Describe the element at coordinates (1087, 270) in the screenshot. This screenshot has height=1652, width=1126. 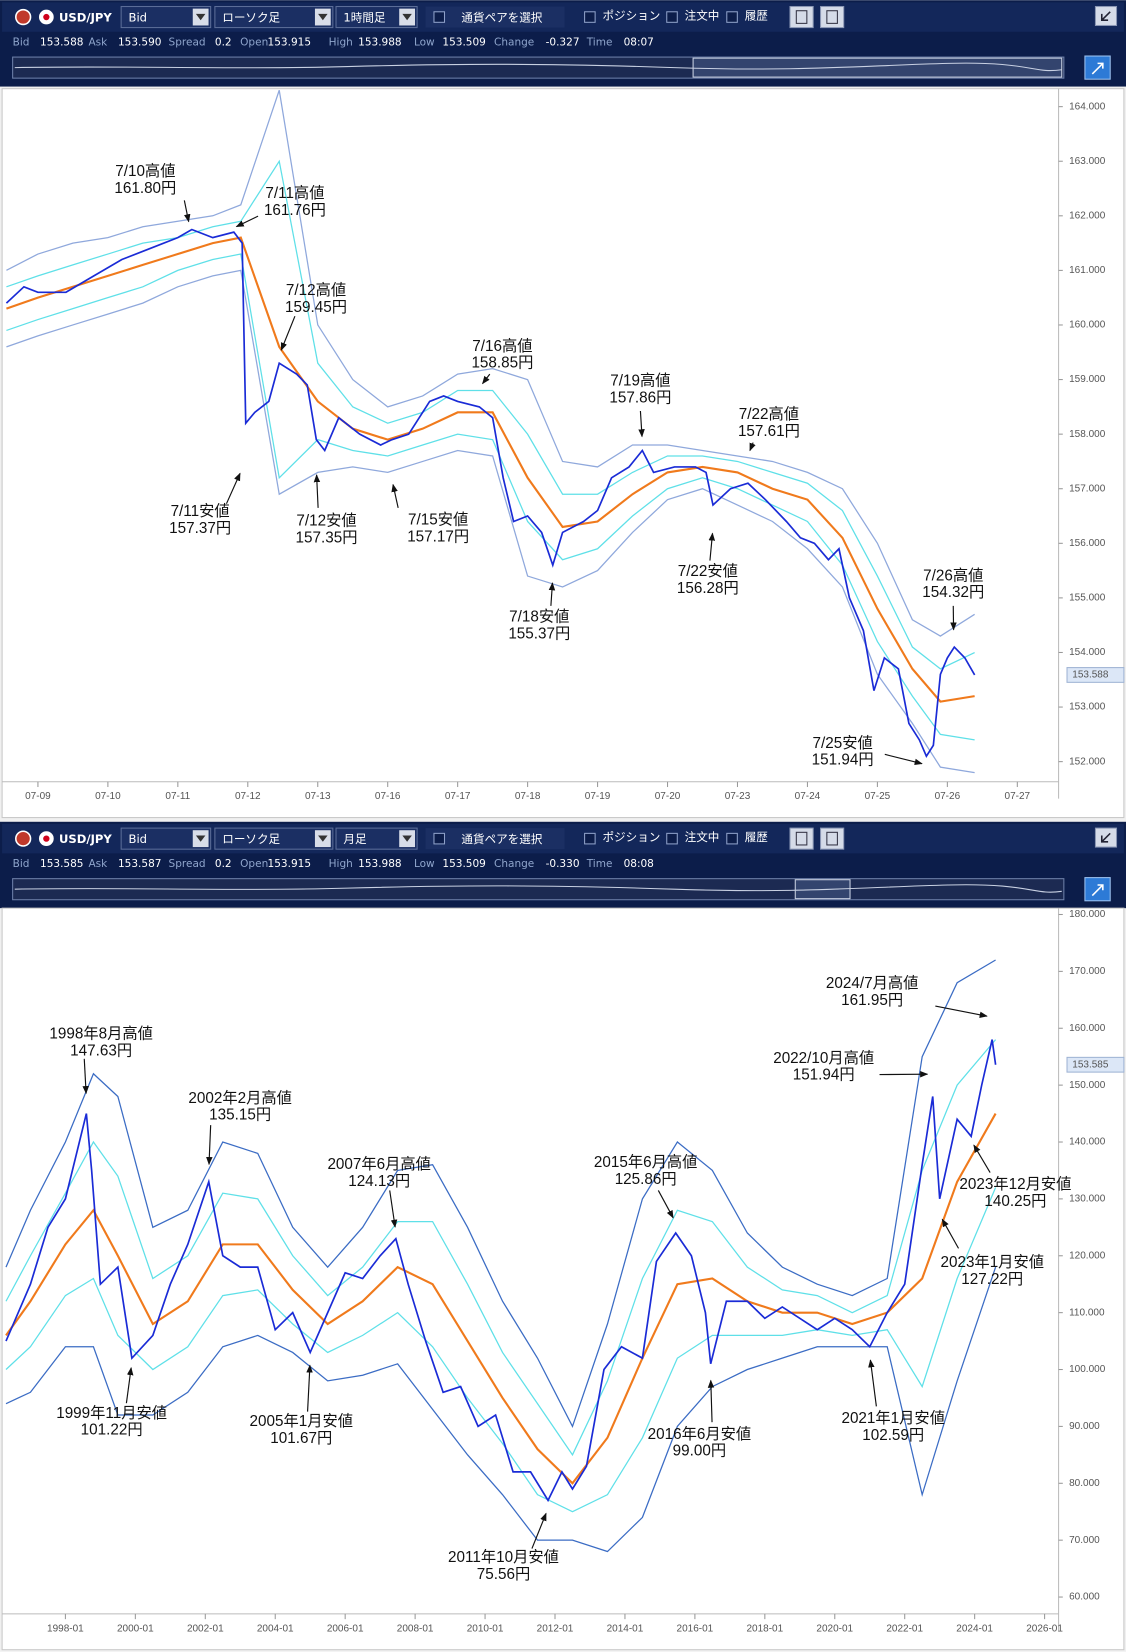
I see `y-tick-label: 161.000` at that location.